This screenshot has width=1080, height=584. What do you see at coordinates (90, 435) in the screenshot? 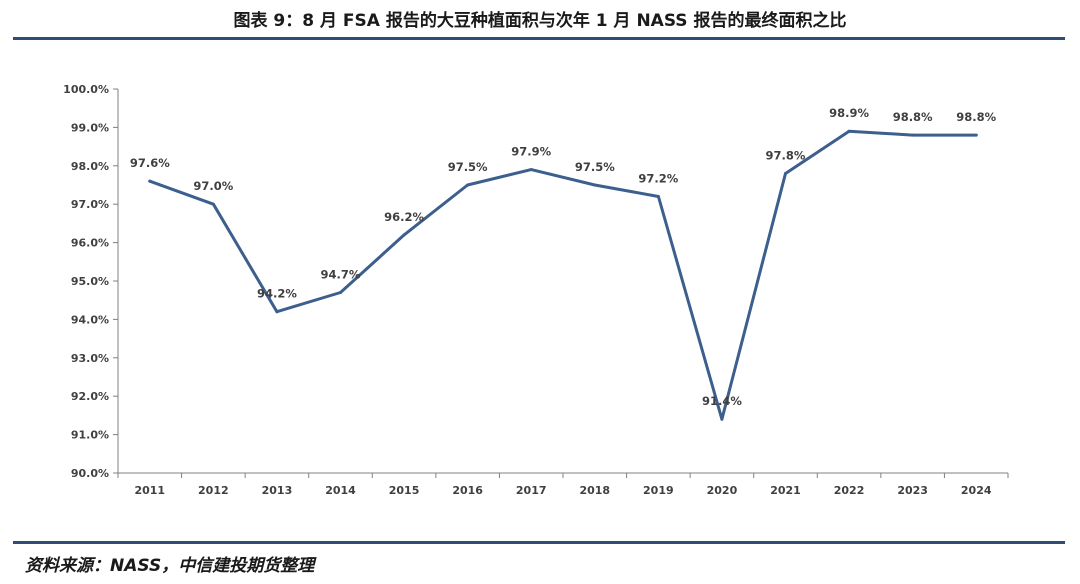
I see `y-tick-label: 91.0%` at bounding box center [90, 435].